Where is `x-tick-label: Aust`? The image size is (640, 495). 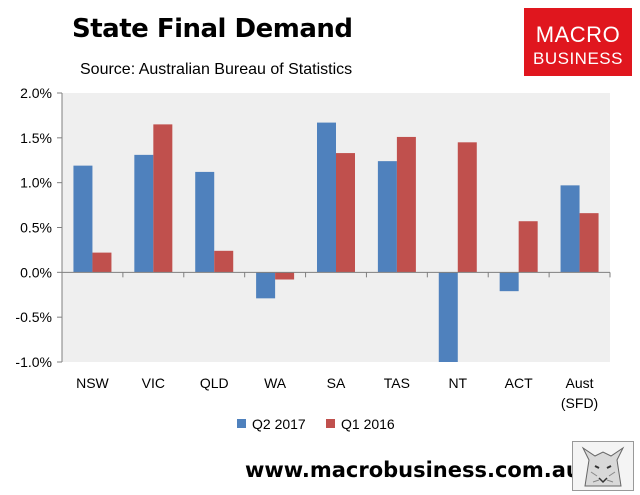
x-tick-label: Aust is located at coordinates (580, 383).